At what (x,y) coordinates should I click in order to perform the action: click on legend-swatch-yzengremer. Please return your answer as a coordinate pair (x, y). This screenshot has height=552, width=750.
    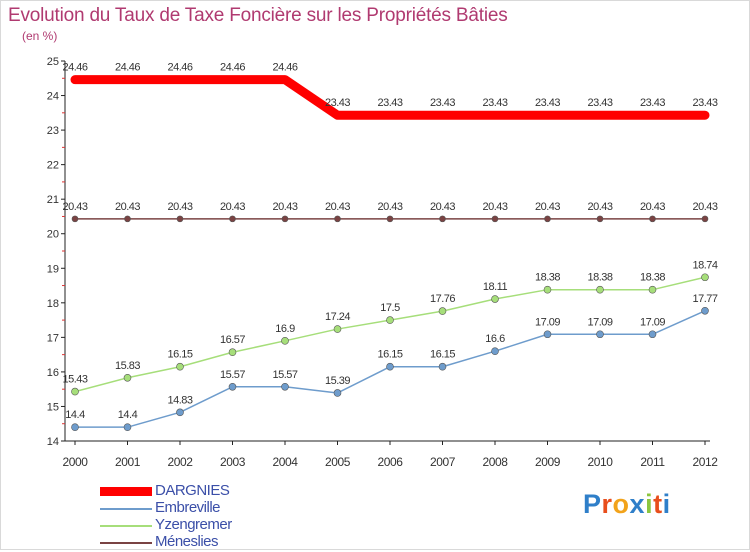
    Looking at the image, I should click on (126, 526).